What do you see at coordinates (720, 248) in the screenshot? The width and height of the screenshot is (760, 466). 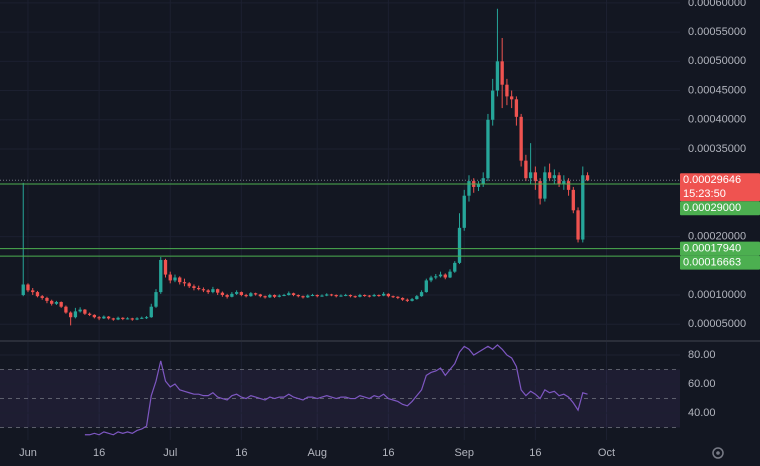 I see `price-label-box` at bounding box center [720, 248].